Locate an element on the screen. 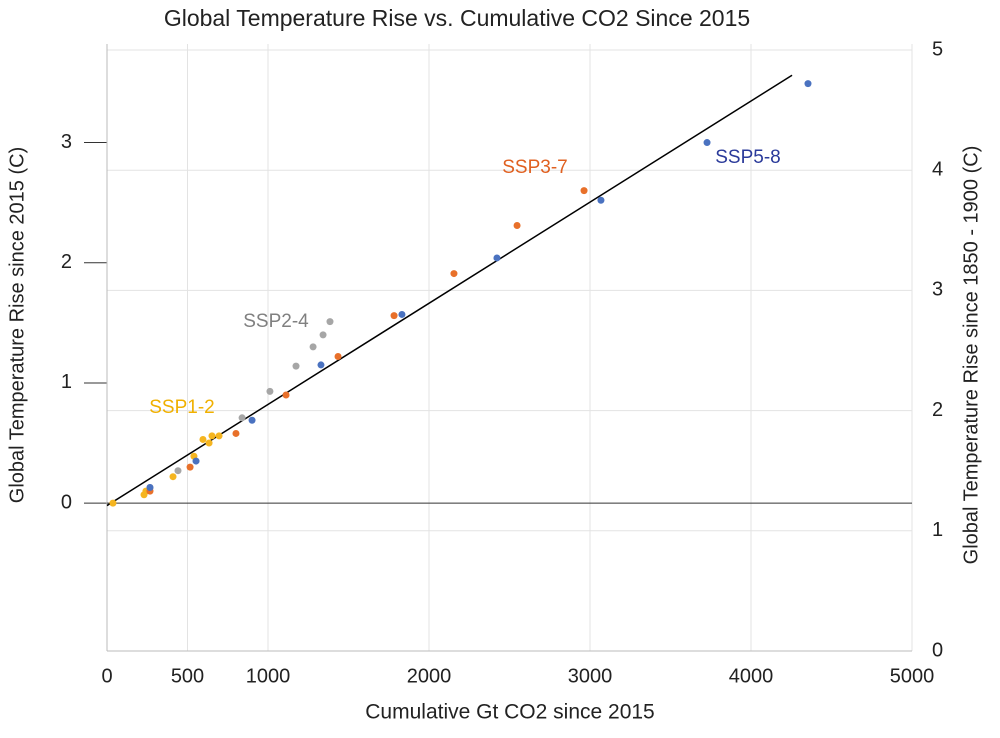 The height and width of the screenshot is (738, 1000). y2-tick-label: 2 is located at coordinates (937, 410).